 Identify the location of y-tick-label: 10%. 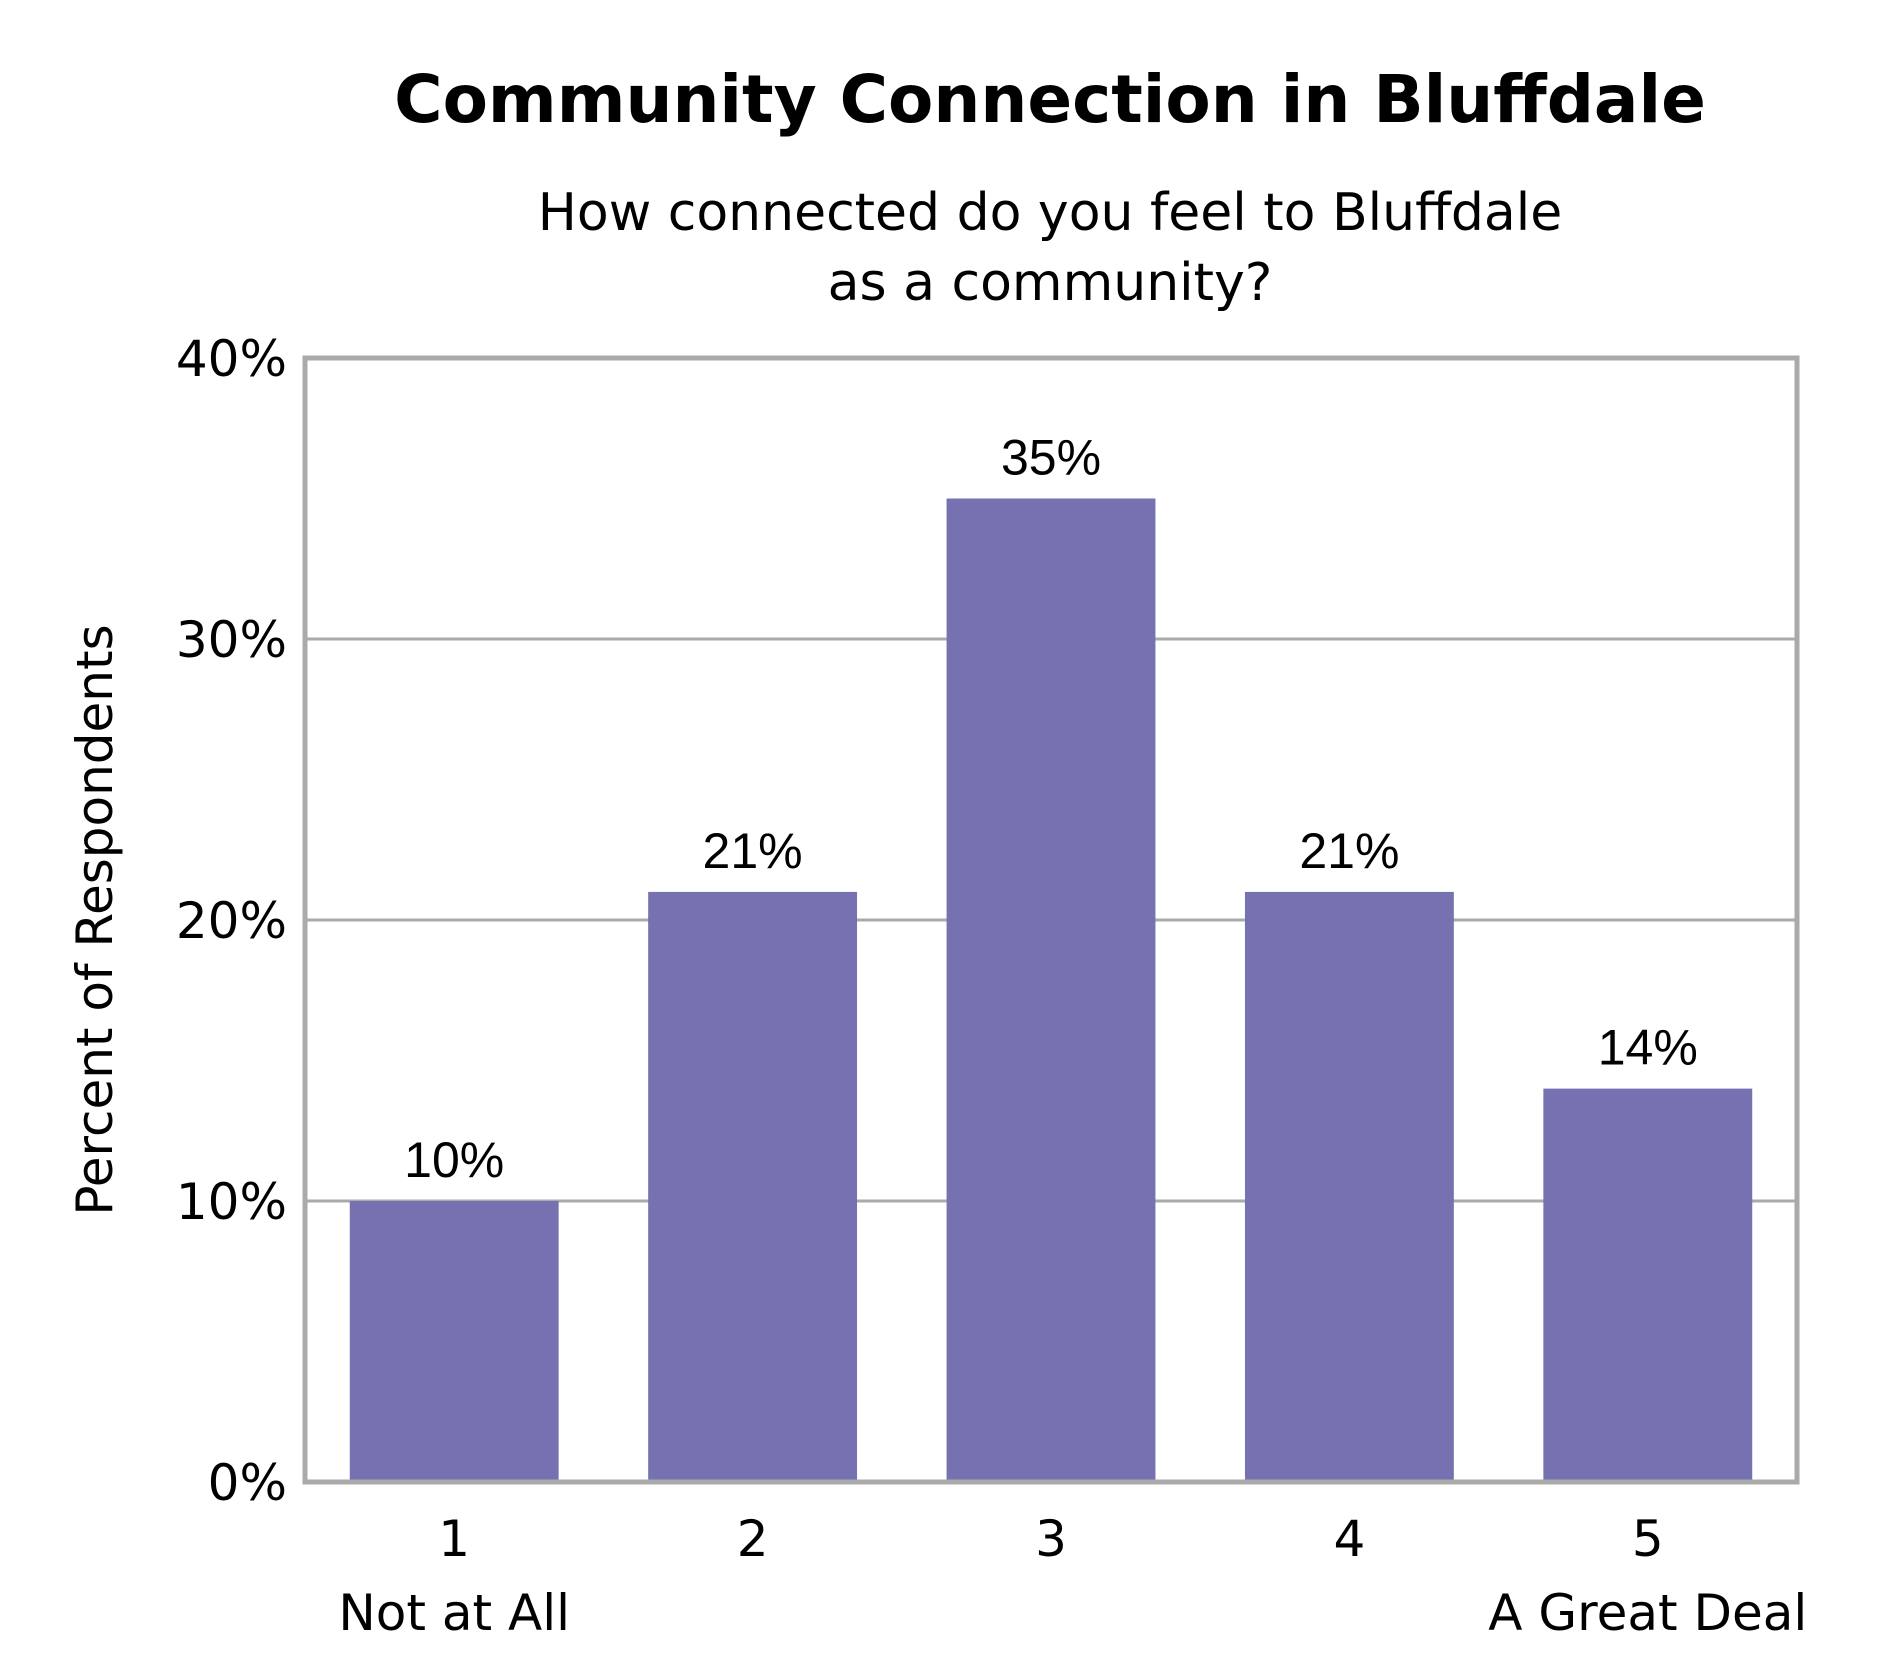
(231, 1202).